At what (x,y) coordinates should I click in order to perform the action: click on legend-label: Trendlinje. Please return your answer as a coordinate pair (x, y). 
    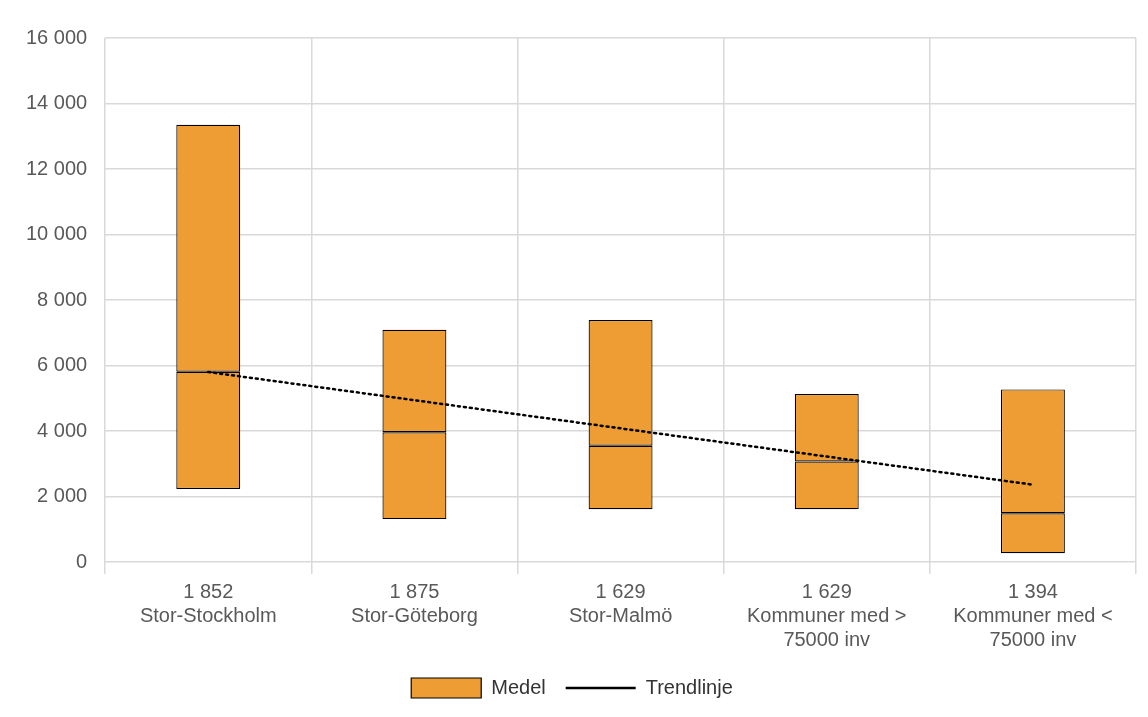
    Looking at the image, I should click on (689, 686).